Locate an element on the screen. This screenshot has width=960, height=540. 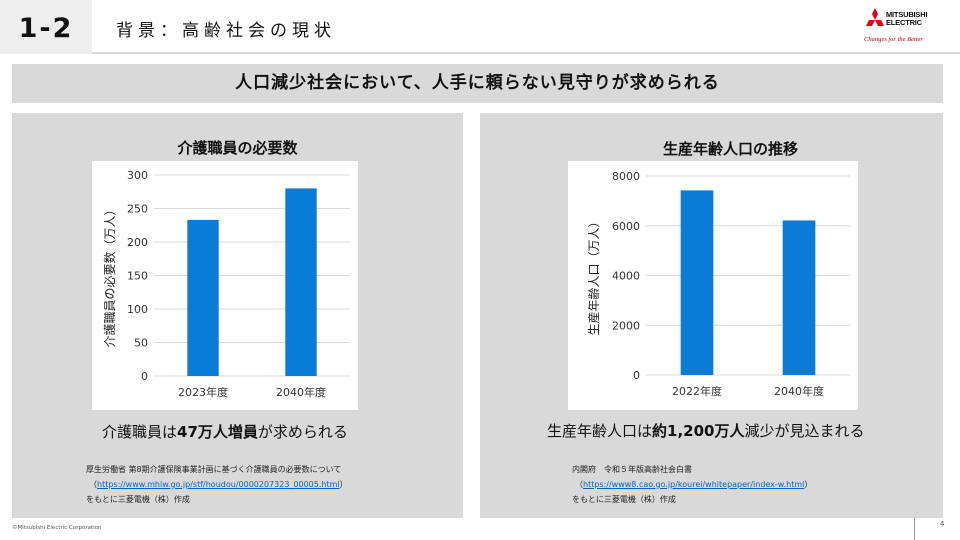
left-summary-post: が求められる is located at coordinates (302, 432).